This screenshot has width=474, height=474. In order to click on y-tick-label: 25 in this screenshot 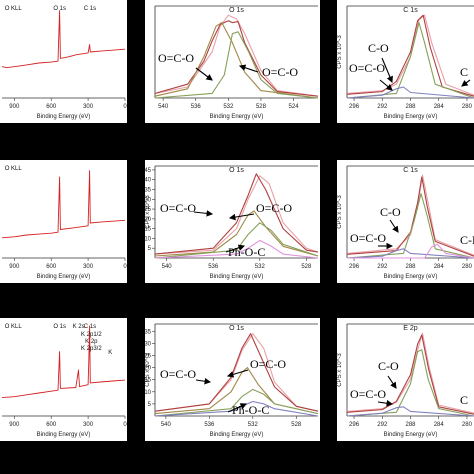, I will do `click(147, 356)`.